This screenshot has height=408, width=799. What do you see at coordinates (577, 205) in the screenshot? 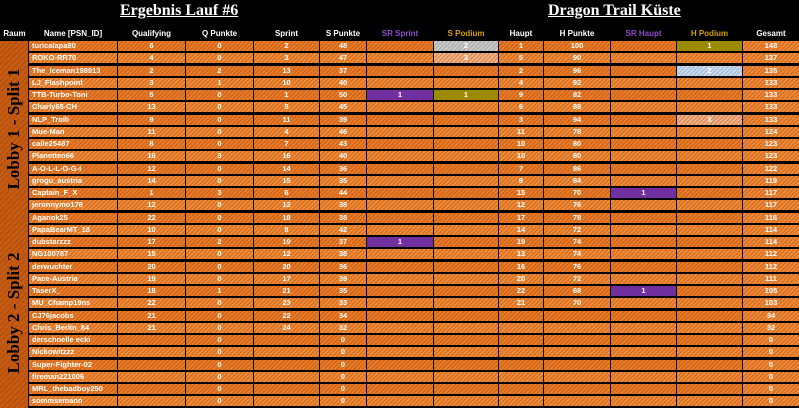
I see `h-punkte-cell: 76` at bounding box center [577, 205].